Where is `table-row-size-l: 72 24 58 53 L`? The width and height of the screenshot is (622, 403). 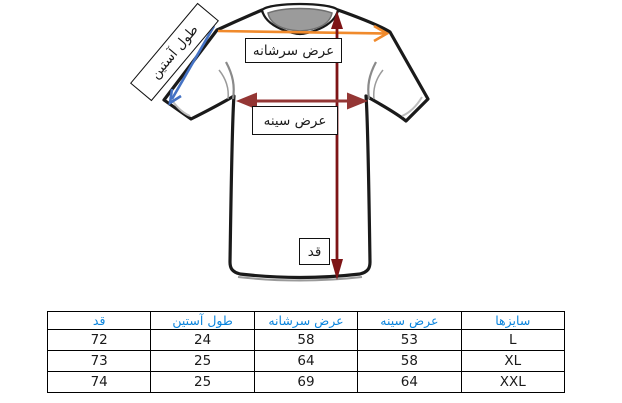 table-row-size-l: 72 24 58 53 L is located at coordinates (306, 340).